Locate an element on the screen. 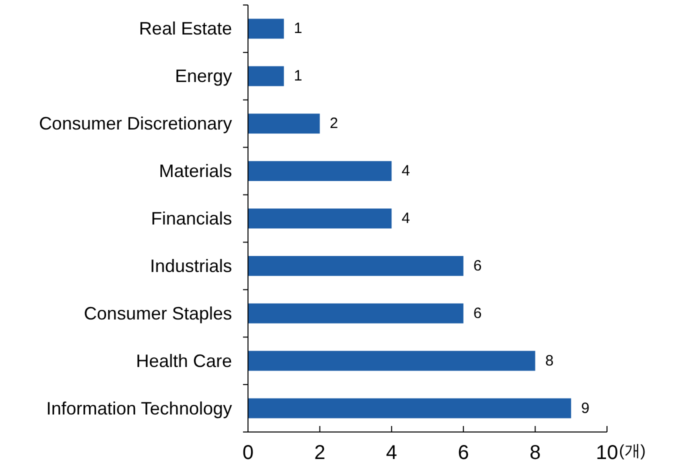  y-tick-label: Consumer Discretionary is located at coordinates (135, 124).